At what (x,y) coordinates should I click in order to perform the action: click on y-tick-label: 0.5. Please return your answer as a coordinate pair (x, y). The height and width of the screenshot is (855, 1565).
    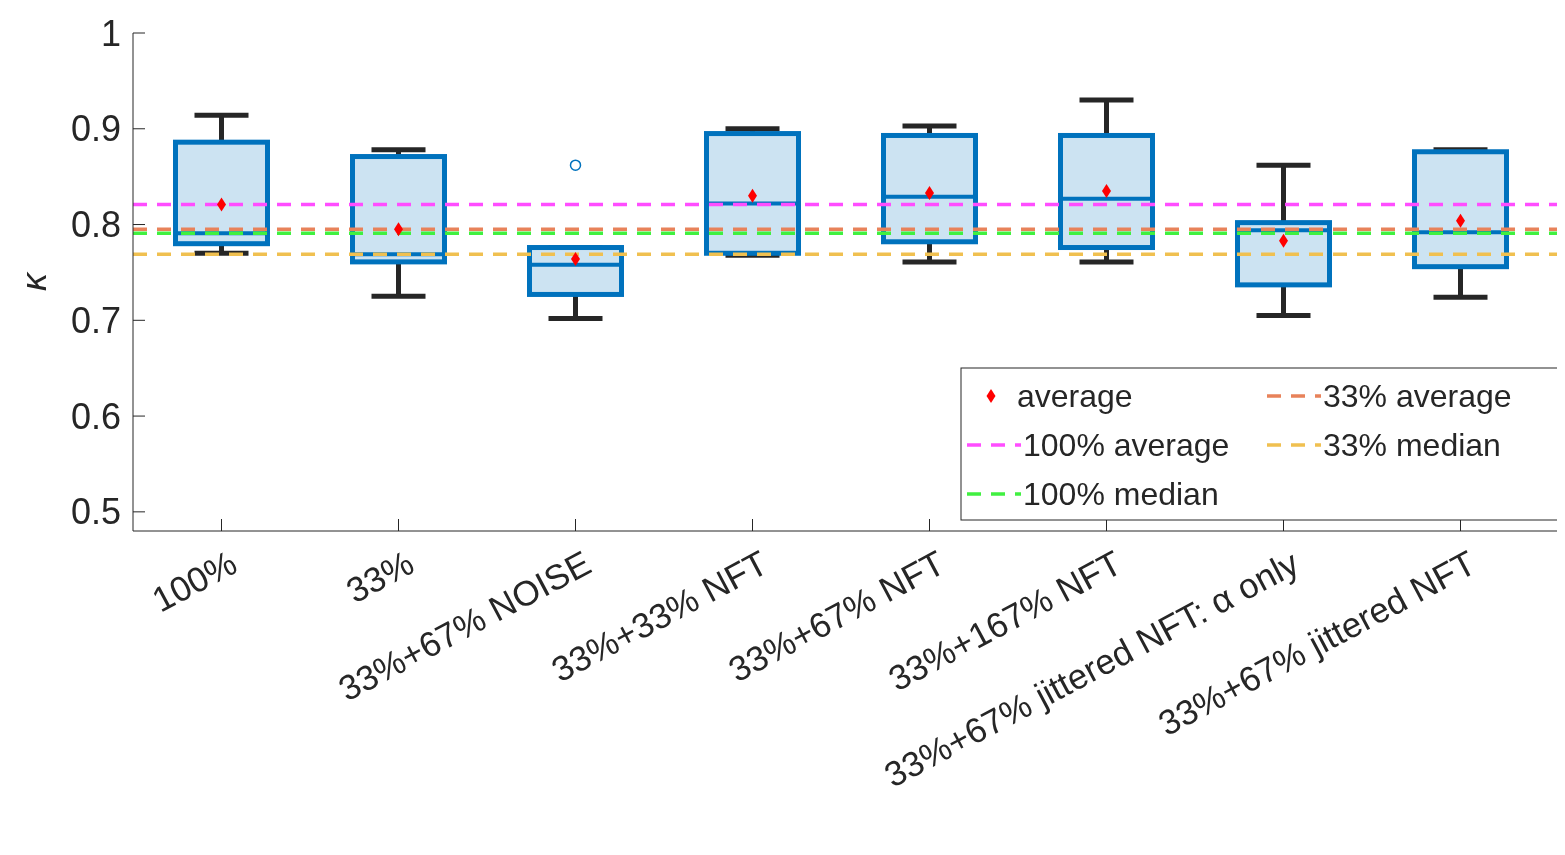
    Looking at the image, I should click on (95, 512).